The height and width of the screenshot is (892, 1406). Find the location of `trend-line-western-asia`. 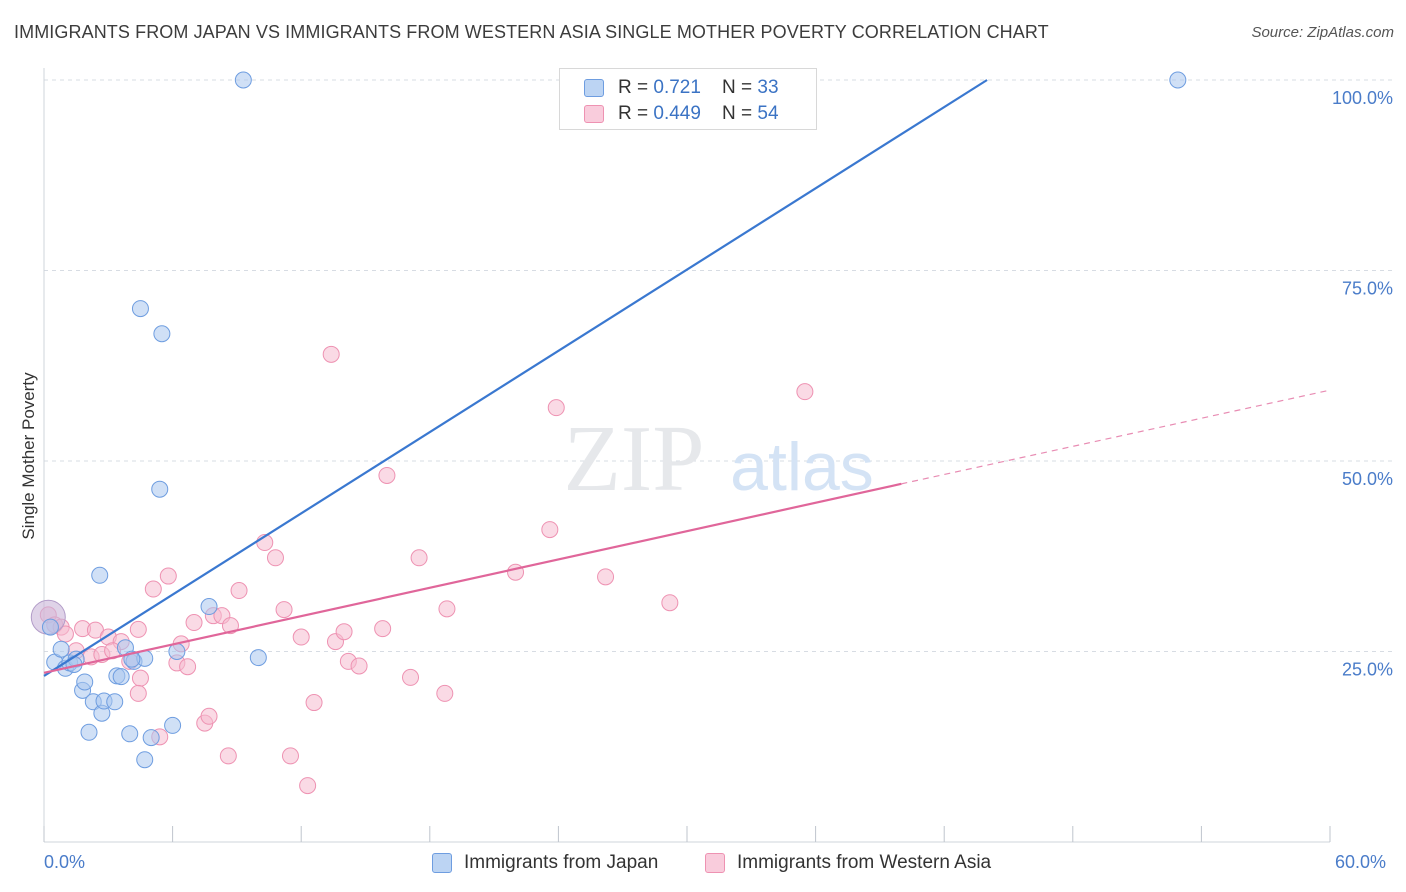

trend-line-western-asia is located at coordinates (472, 578).